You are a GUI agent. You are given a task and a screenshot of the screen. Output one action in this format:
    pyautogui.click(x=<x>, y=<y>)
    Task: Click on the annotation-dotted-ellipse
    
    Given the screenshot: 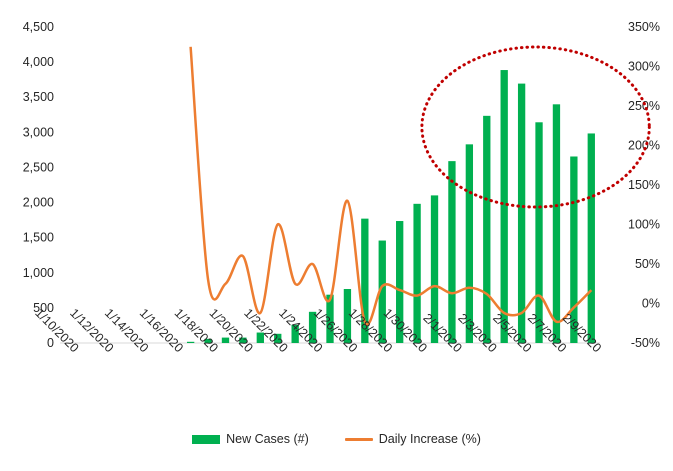 What is the action you would take?
    pyautogui.click(x=535, y=127)
    